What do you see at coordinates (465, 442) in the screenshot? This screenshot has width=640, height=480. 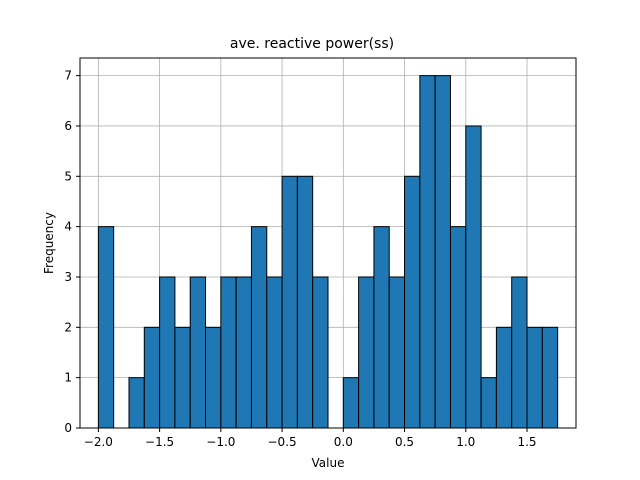 I see `x-tick-label: 1.0` at bounding box center [465, 442].